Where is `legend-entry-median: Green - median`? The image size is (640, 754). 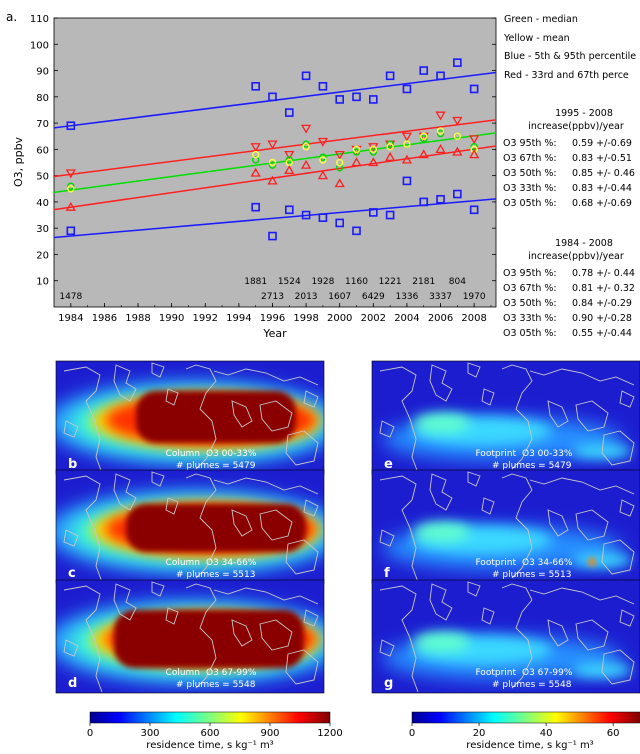 legend-entry-median: Green - median is located at coordinates (541, 19).